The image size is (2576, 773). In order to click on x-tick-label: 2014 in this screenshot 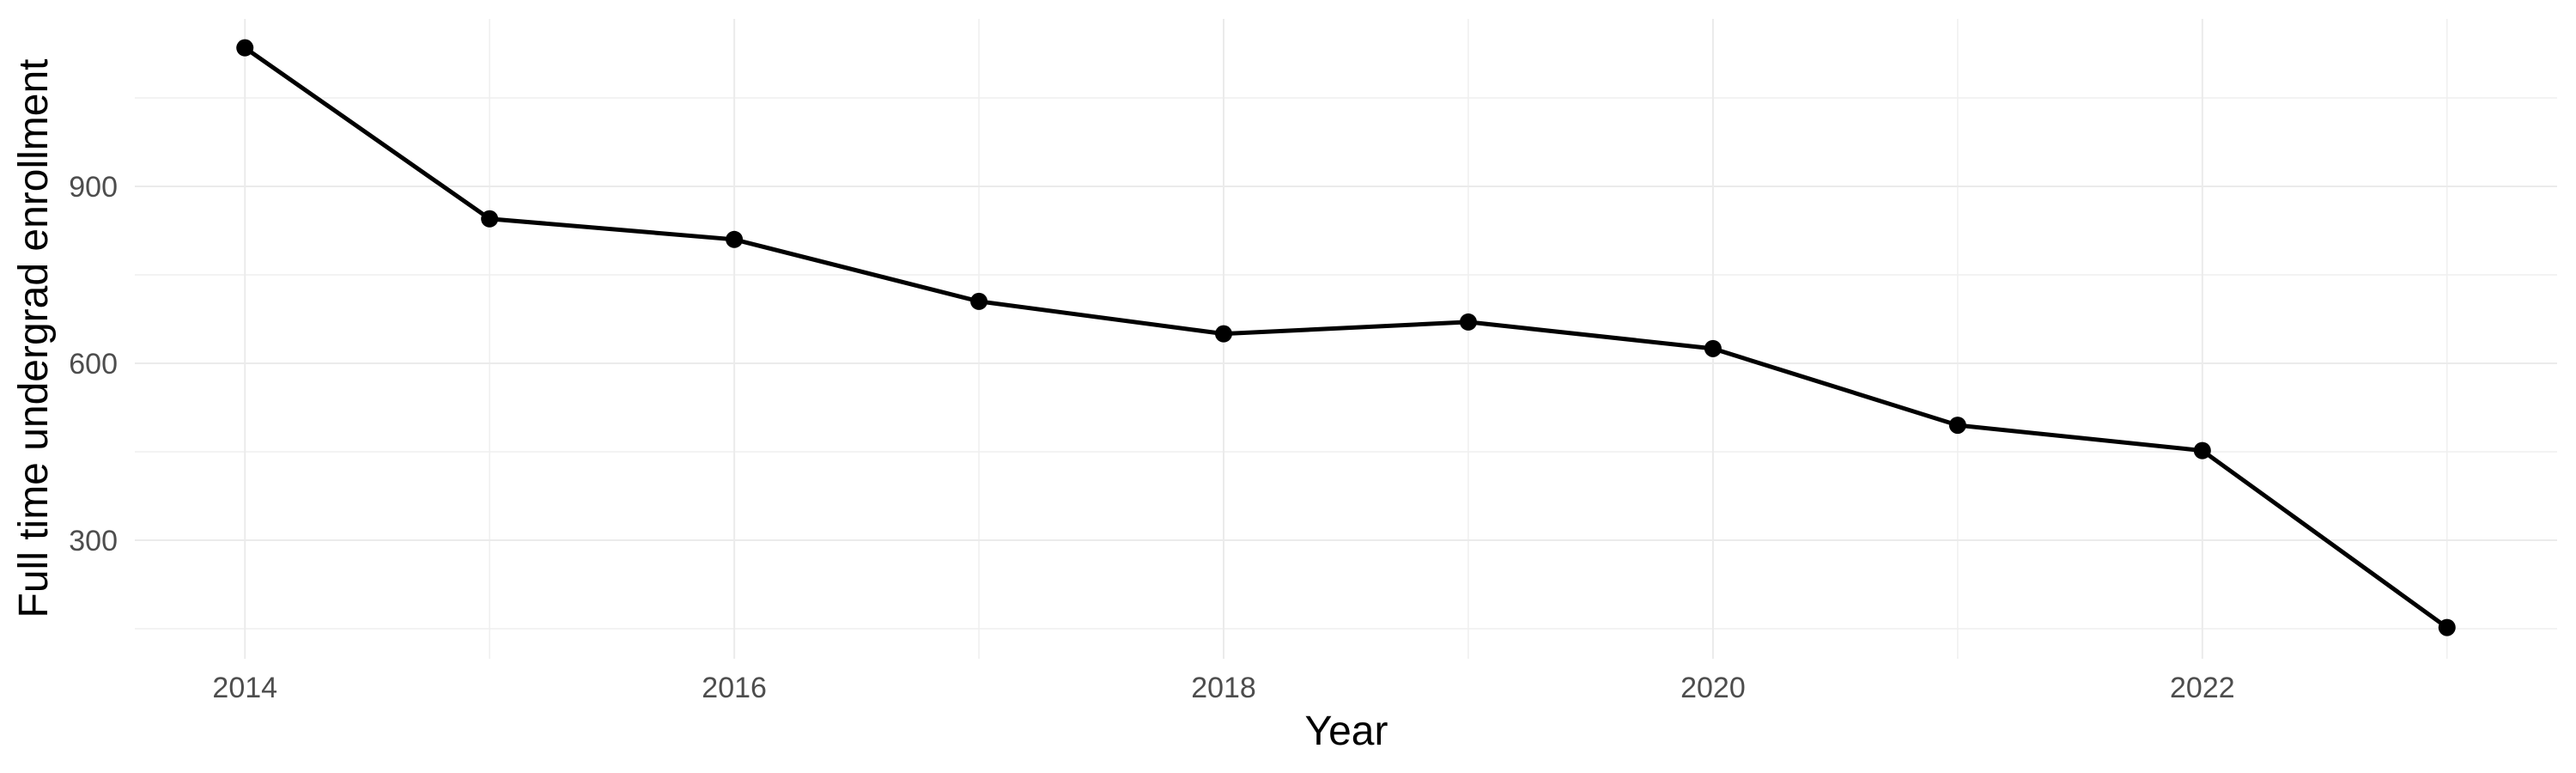, I will do `click(244, 688)`.